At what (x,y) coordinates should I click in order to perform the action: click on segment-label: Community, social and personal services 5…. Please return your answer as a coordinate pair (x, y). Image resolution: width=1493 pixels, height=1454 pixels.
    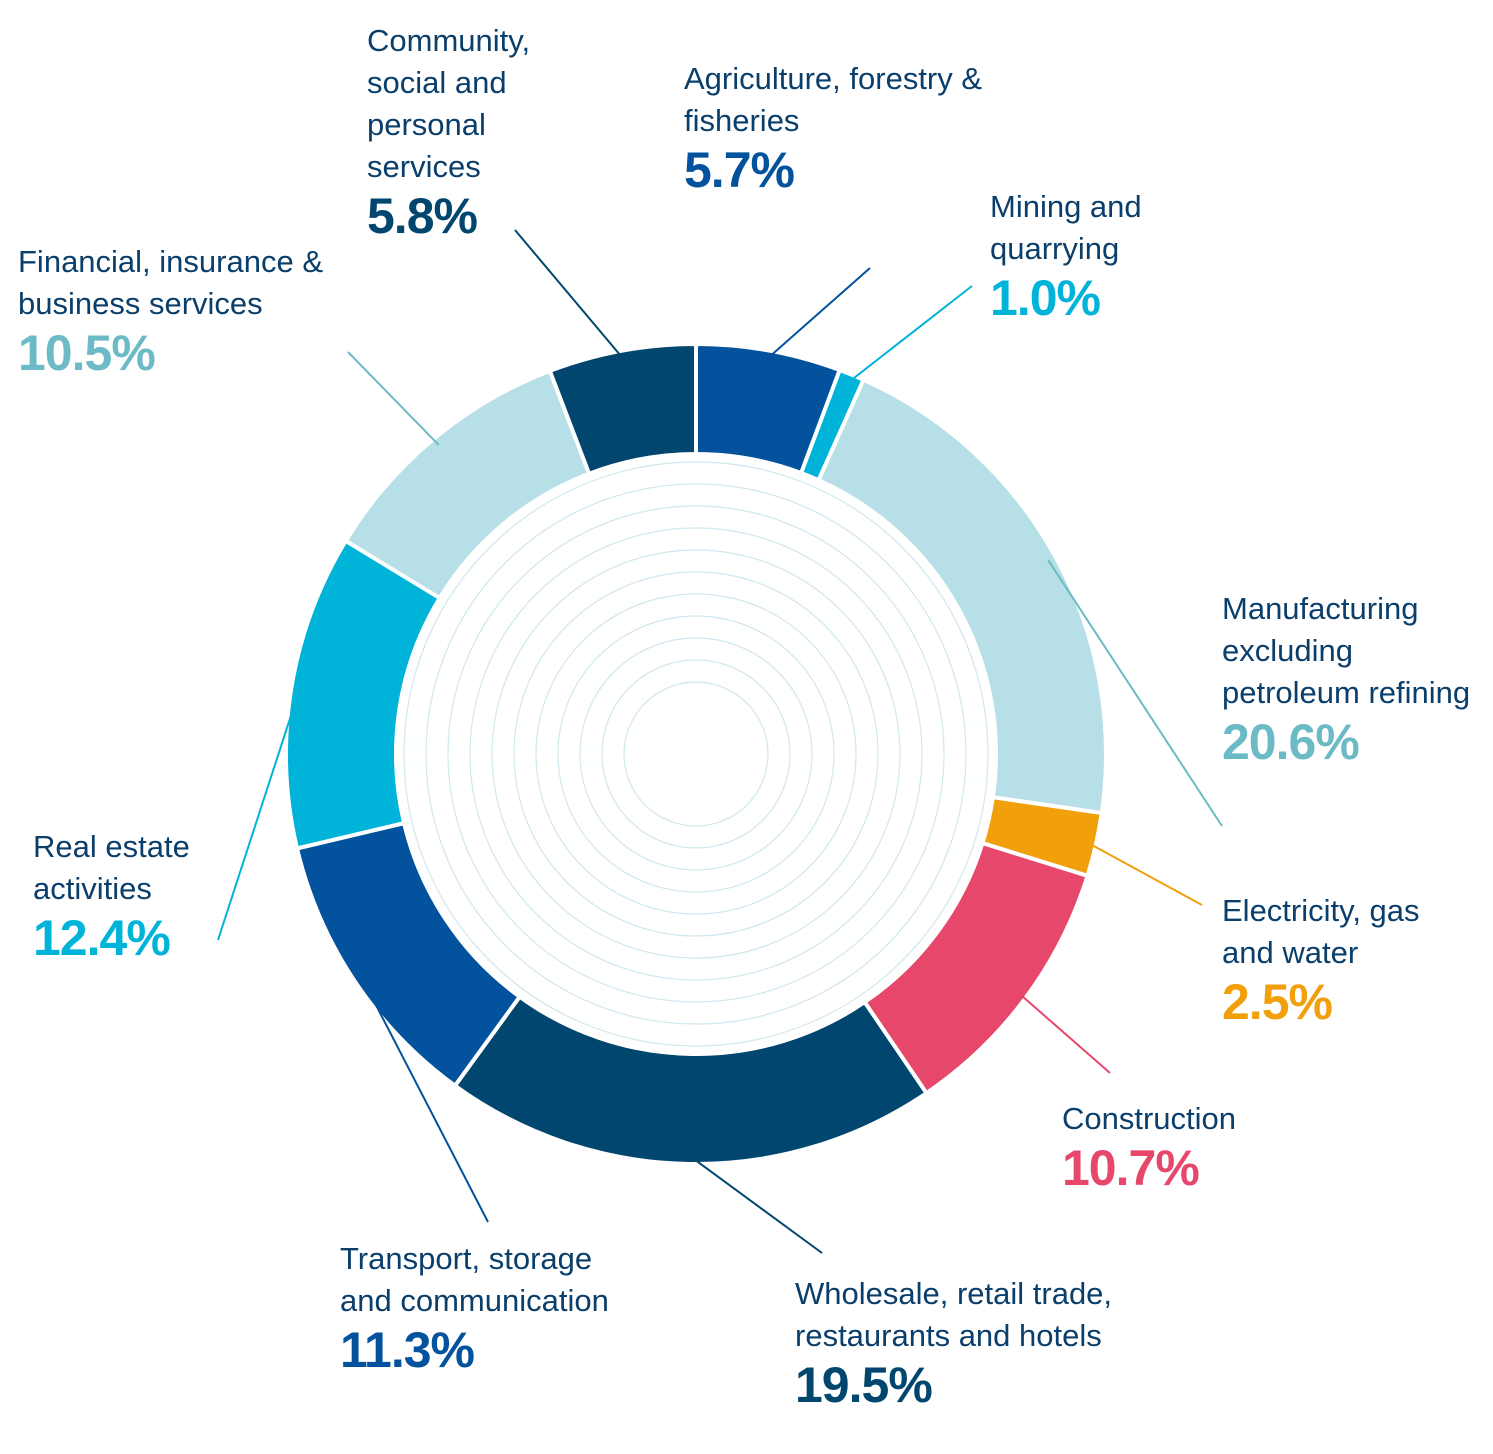
    Looking at the image, I should click on (479, 132).